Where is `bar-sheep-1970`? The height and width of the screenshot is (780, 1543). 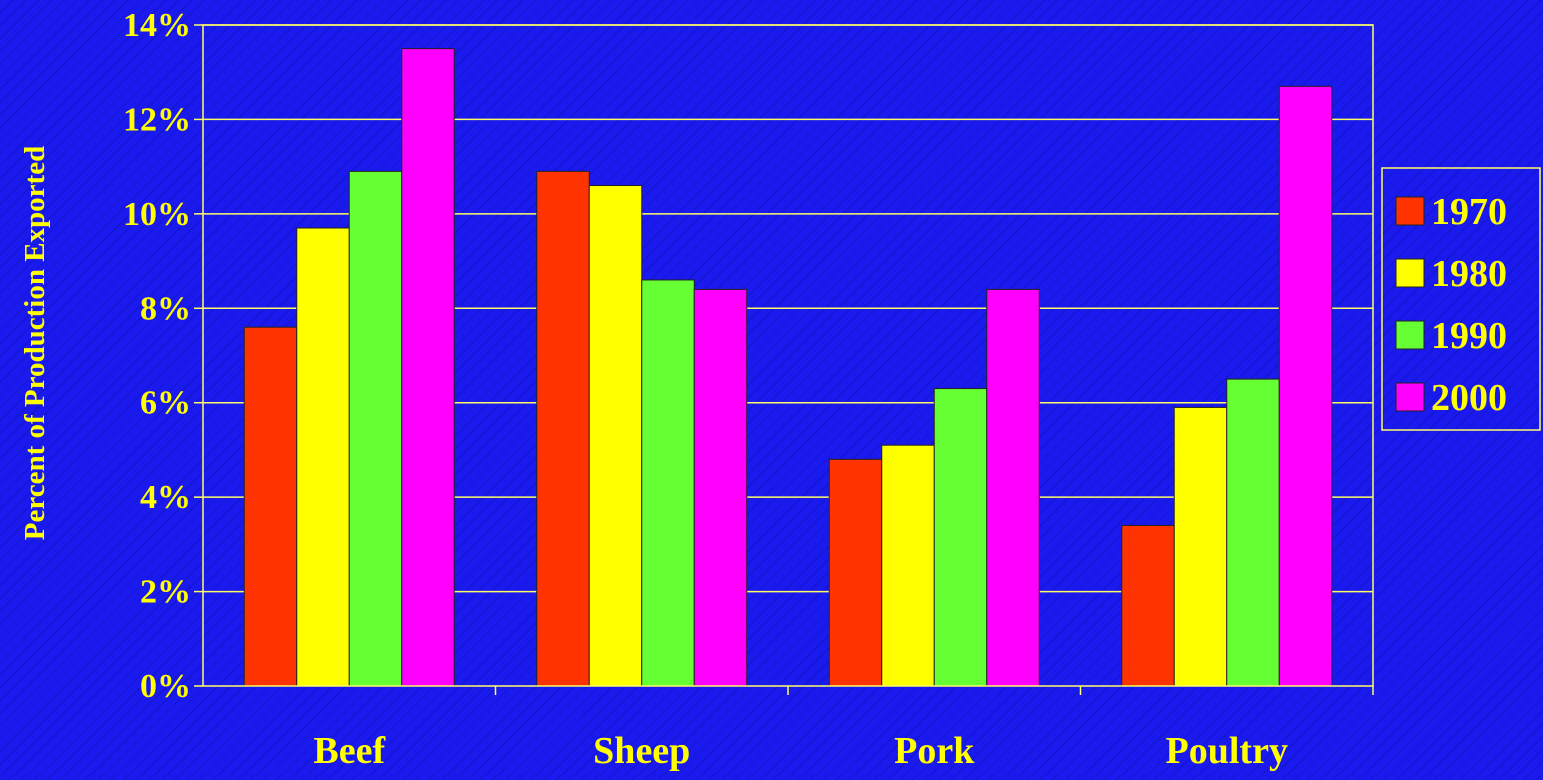
bar-sheep-1970 is located at coordinates (563, 428).